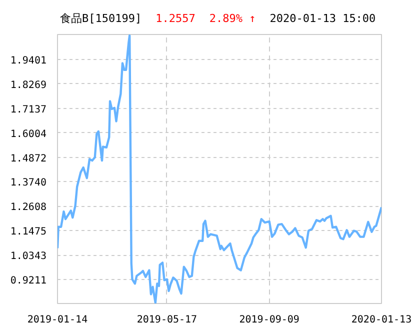  Describe the element at coordinates (28, 134) in the screenshot. I see `y-tick-label: 1.6004` at that location.